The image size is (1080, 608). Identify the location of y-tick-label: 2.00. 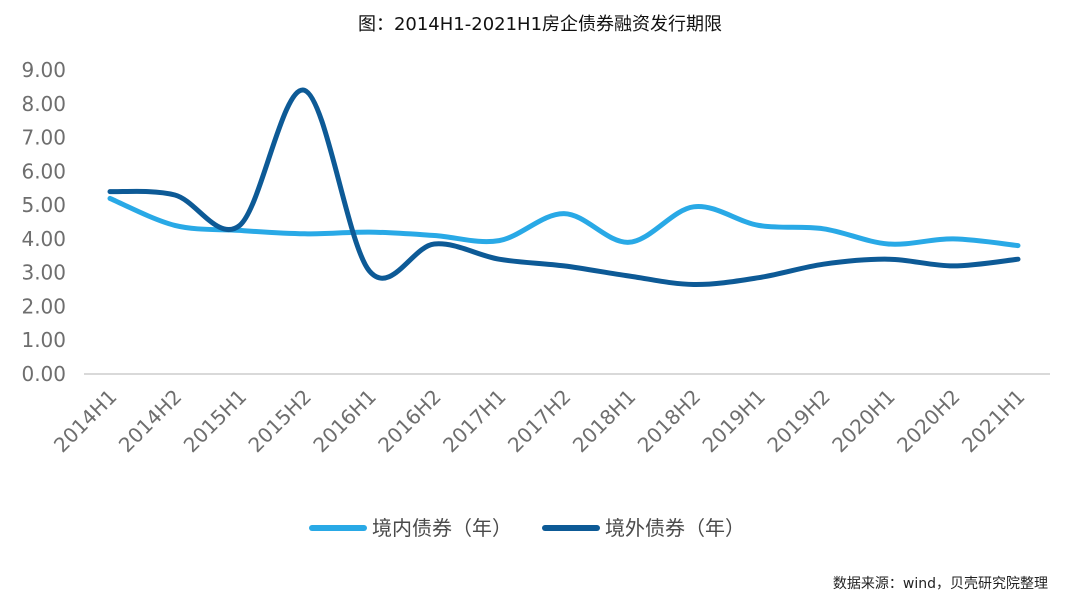
(43, 306).